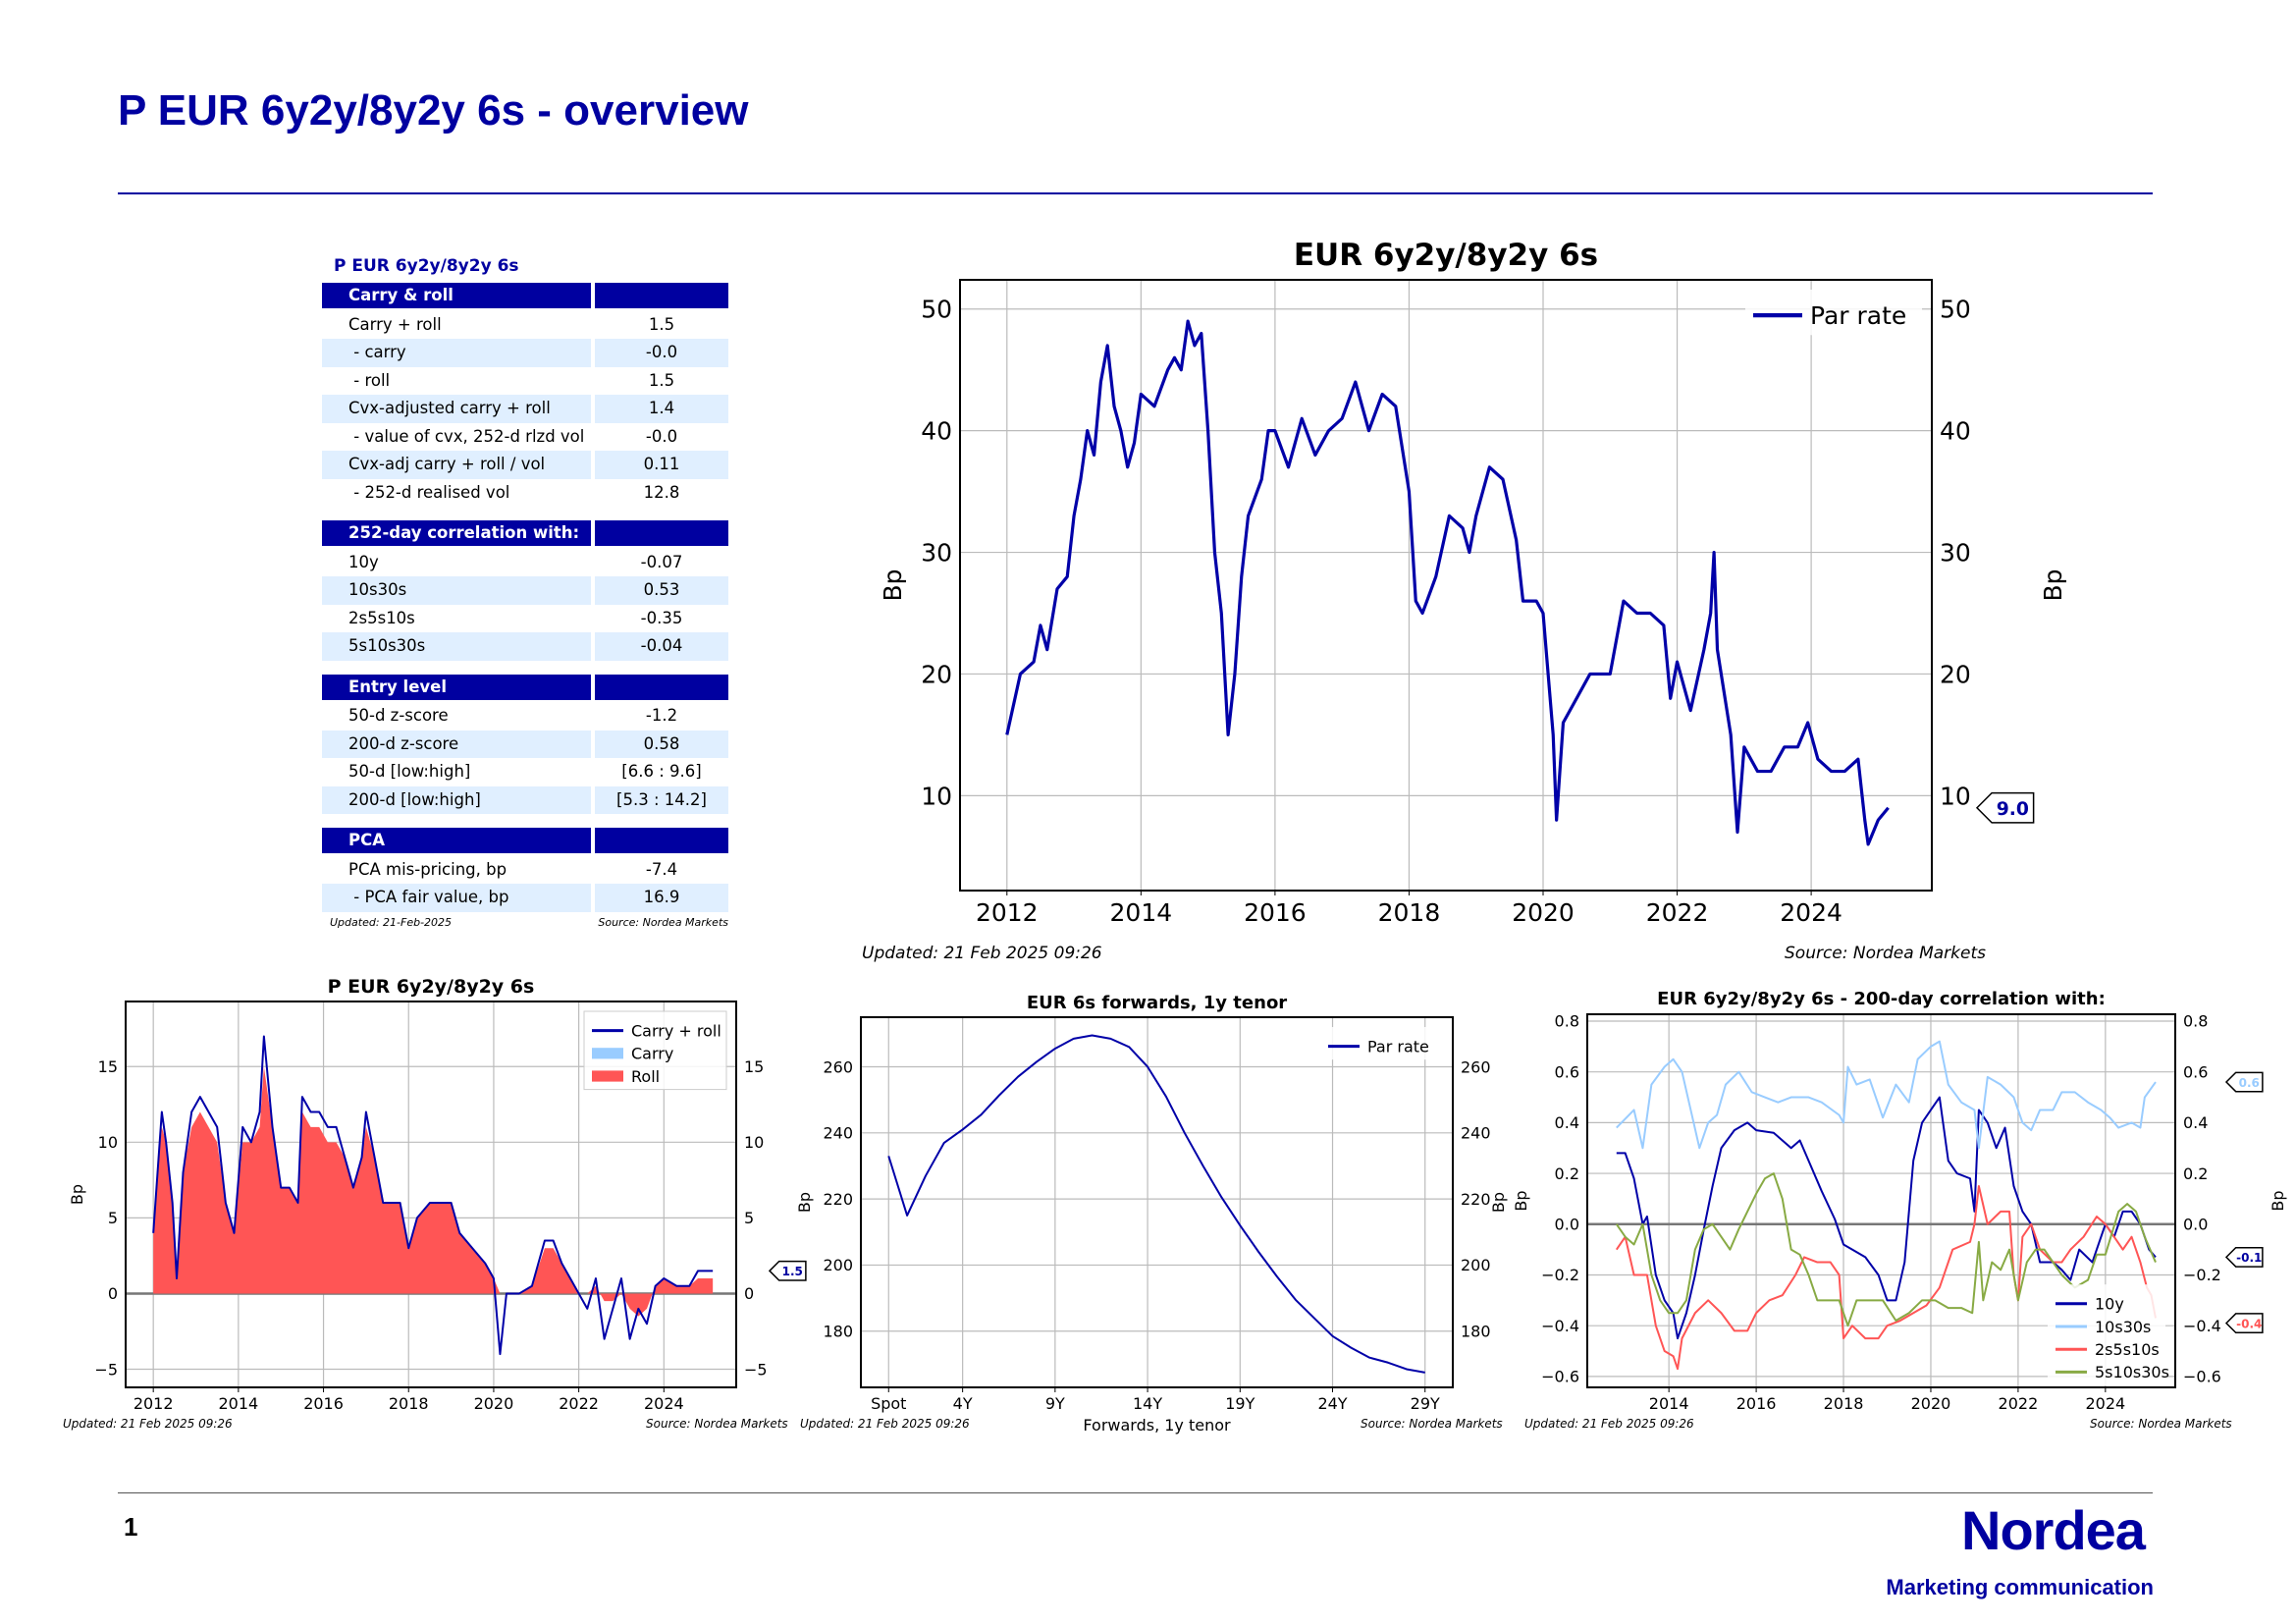 The height and width of the screenshot is (1624, 2296). I want to click on legend-label: 5s10s30s, so click(2132, 1372).